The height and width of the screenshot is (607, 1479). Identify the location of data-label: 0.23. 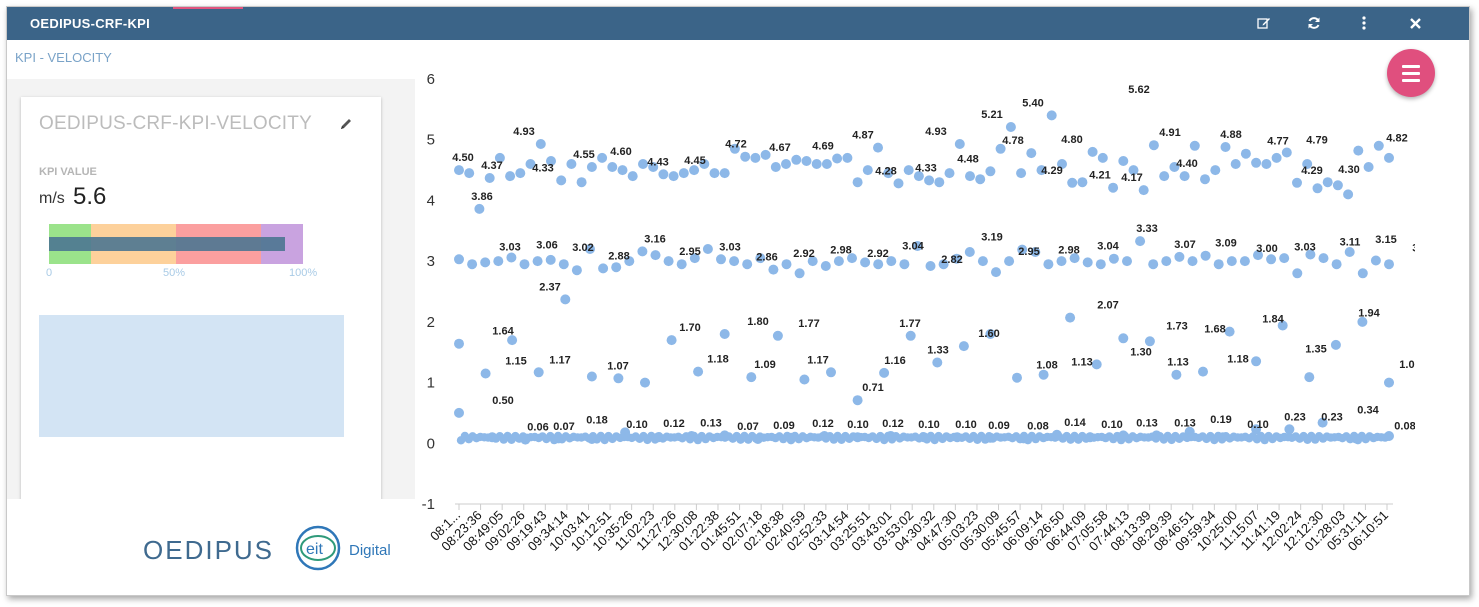
(1331, 417).